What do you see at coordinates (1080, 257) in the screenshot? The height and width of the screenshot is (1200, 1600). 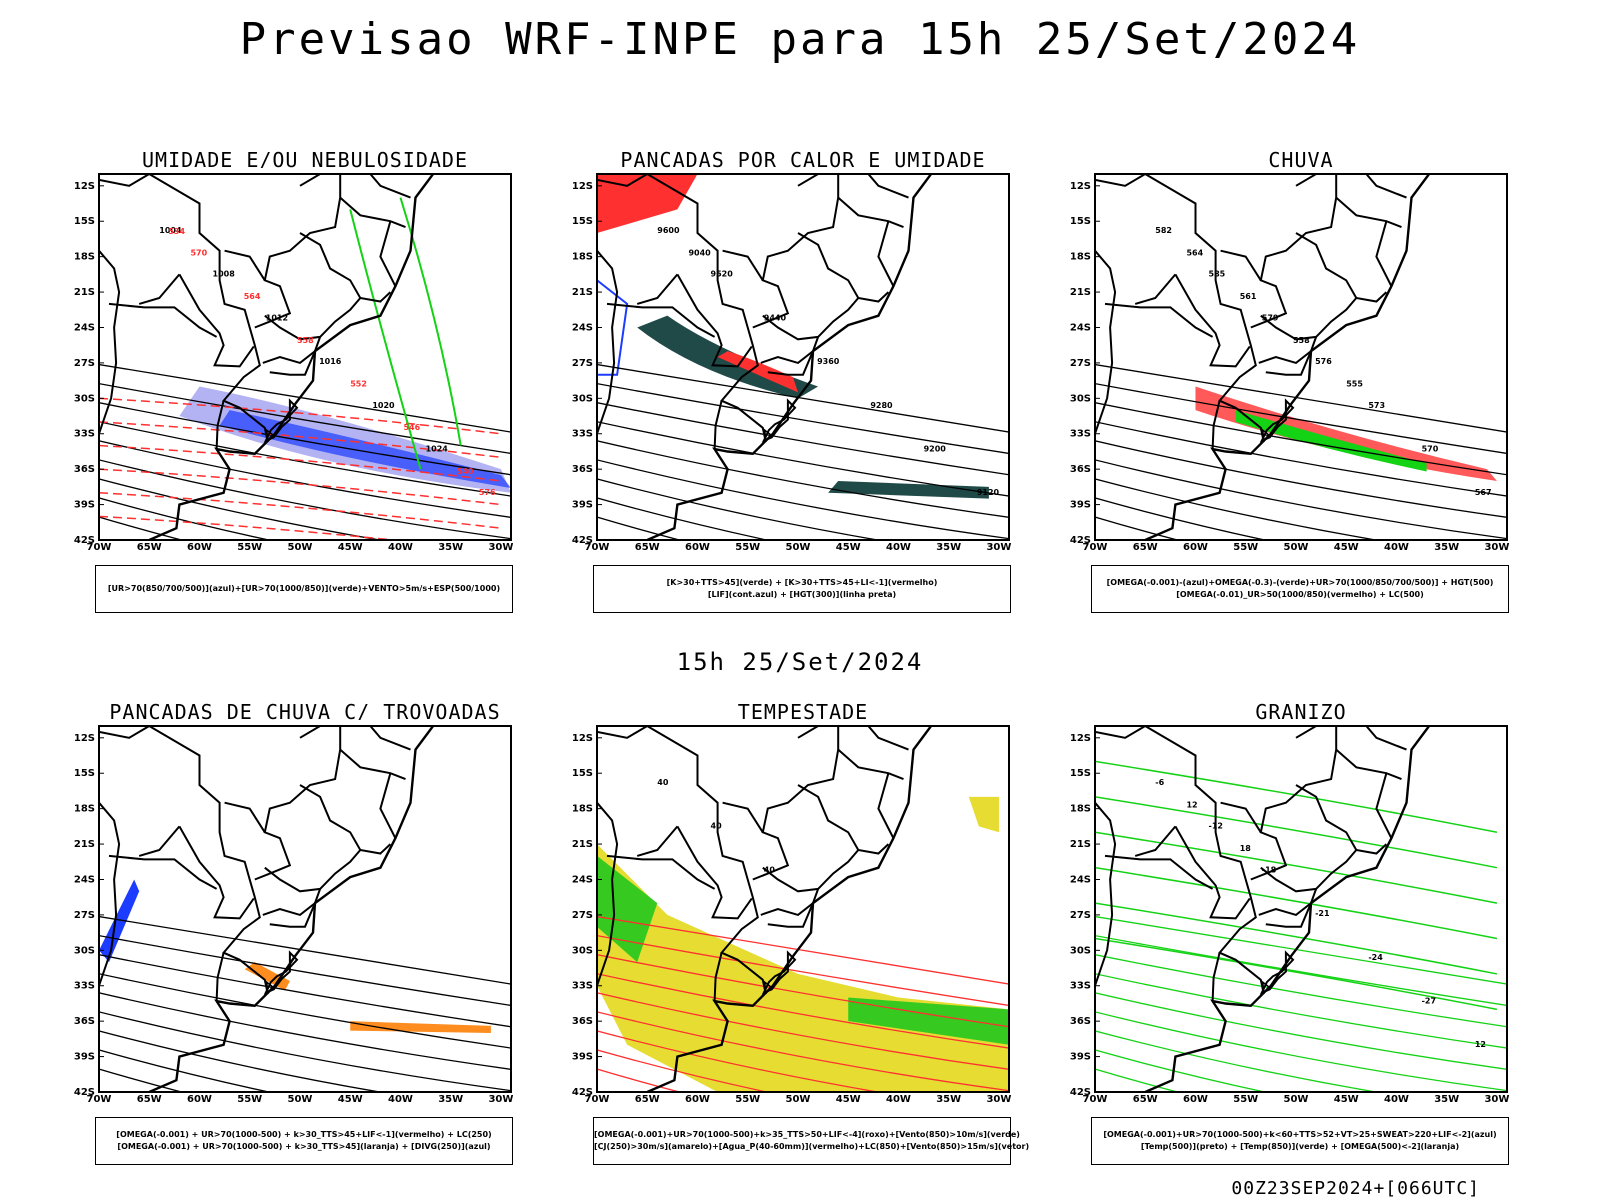 I see `lat-tick-label: 18S` at bounding box center [1080, 257].